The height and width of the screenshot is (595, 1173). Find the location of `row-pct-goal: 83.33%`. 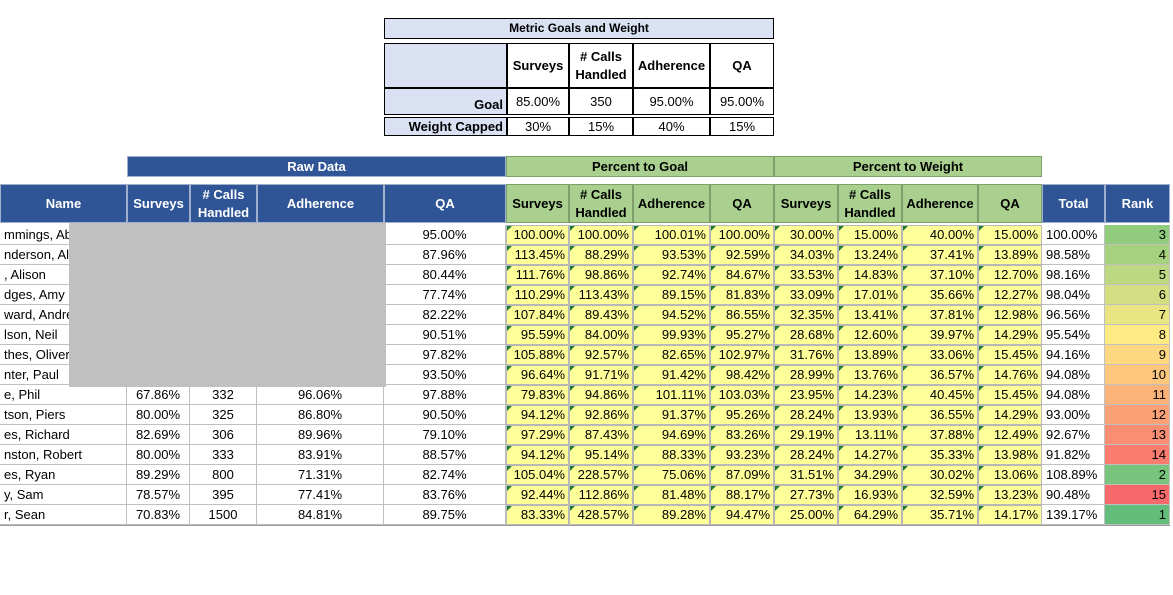

row-pct-goal: 83.33% is located at coordinates (537, 515).